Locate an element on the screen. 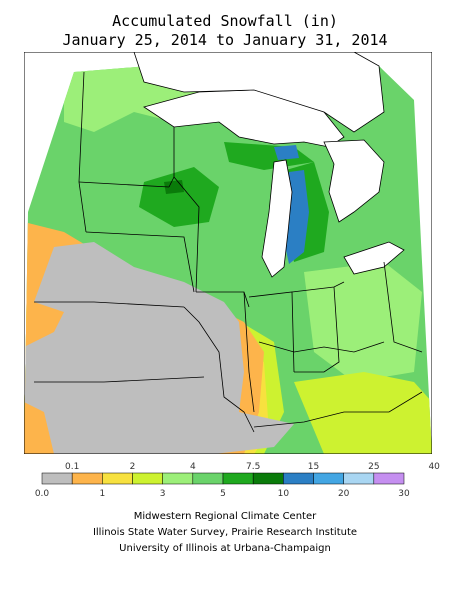 This screenshot has height=600, width=450. lake-michigan is located at coordinates (277, 218).